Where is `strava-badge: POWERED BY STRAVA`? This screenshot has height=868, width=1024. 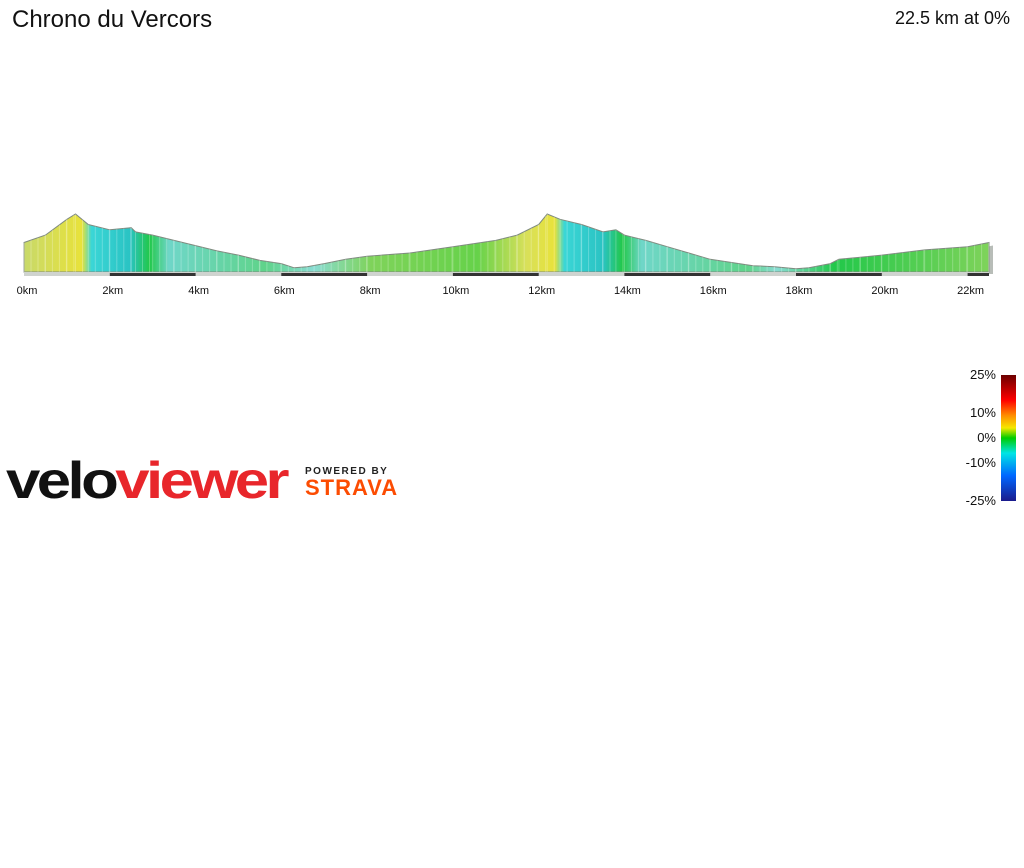
strava-badge: POWERED BY STRAVA is located at coordinates (351, 483).